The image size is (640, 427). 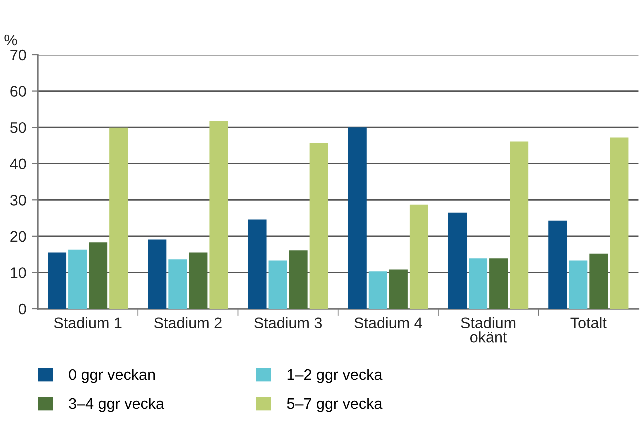 I want to click on legend-label: 1–2 ggr vecka, so click(x=335, y=376).